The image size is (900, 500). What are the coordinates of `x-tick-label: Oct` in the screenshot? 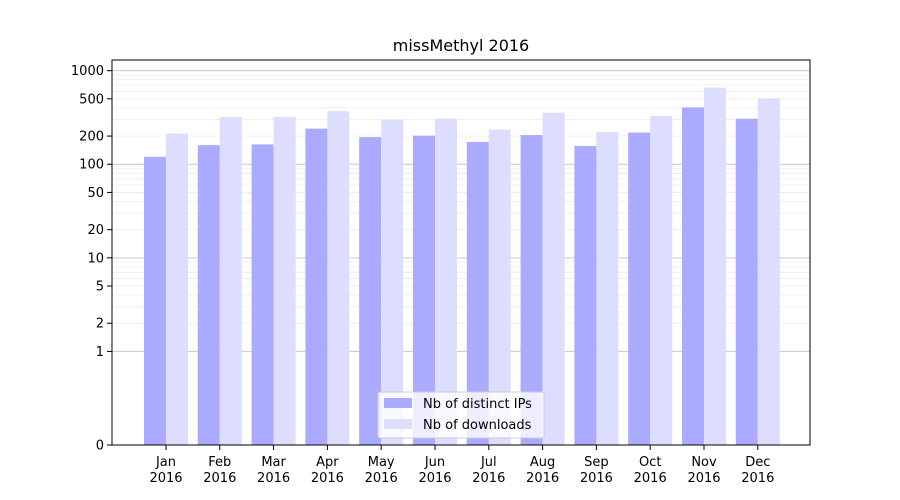 It's located at (650, 462).